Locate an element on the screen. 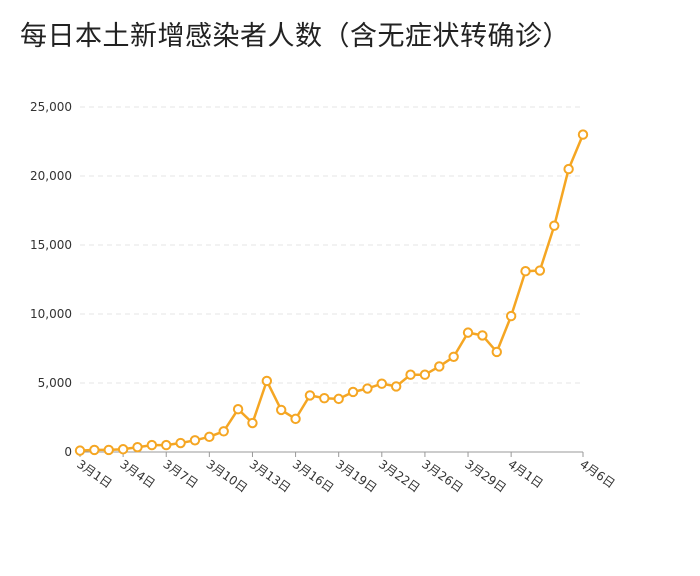 The height and width of the screenshot is (576, 700). y-tick-label: 10,000 is located at coordinates (51, 314).